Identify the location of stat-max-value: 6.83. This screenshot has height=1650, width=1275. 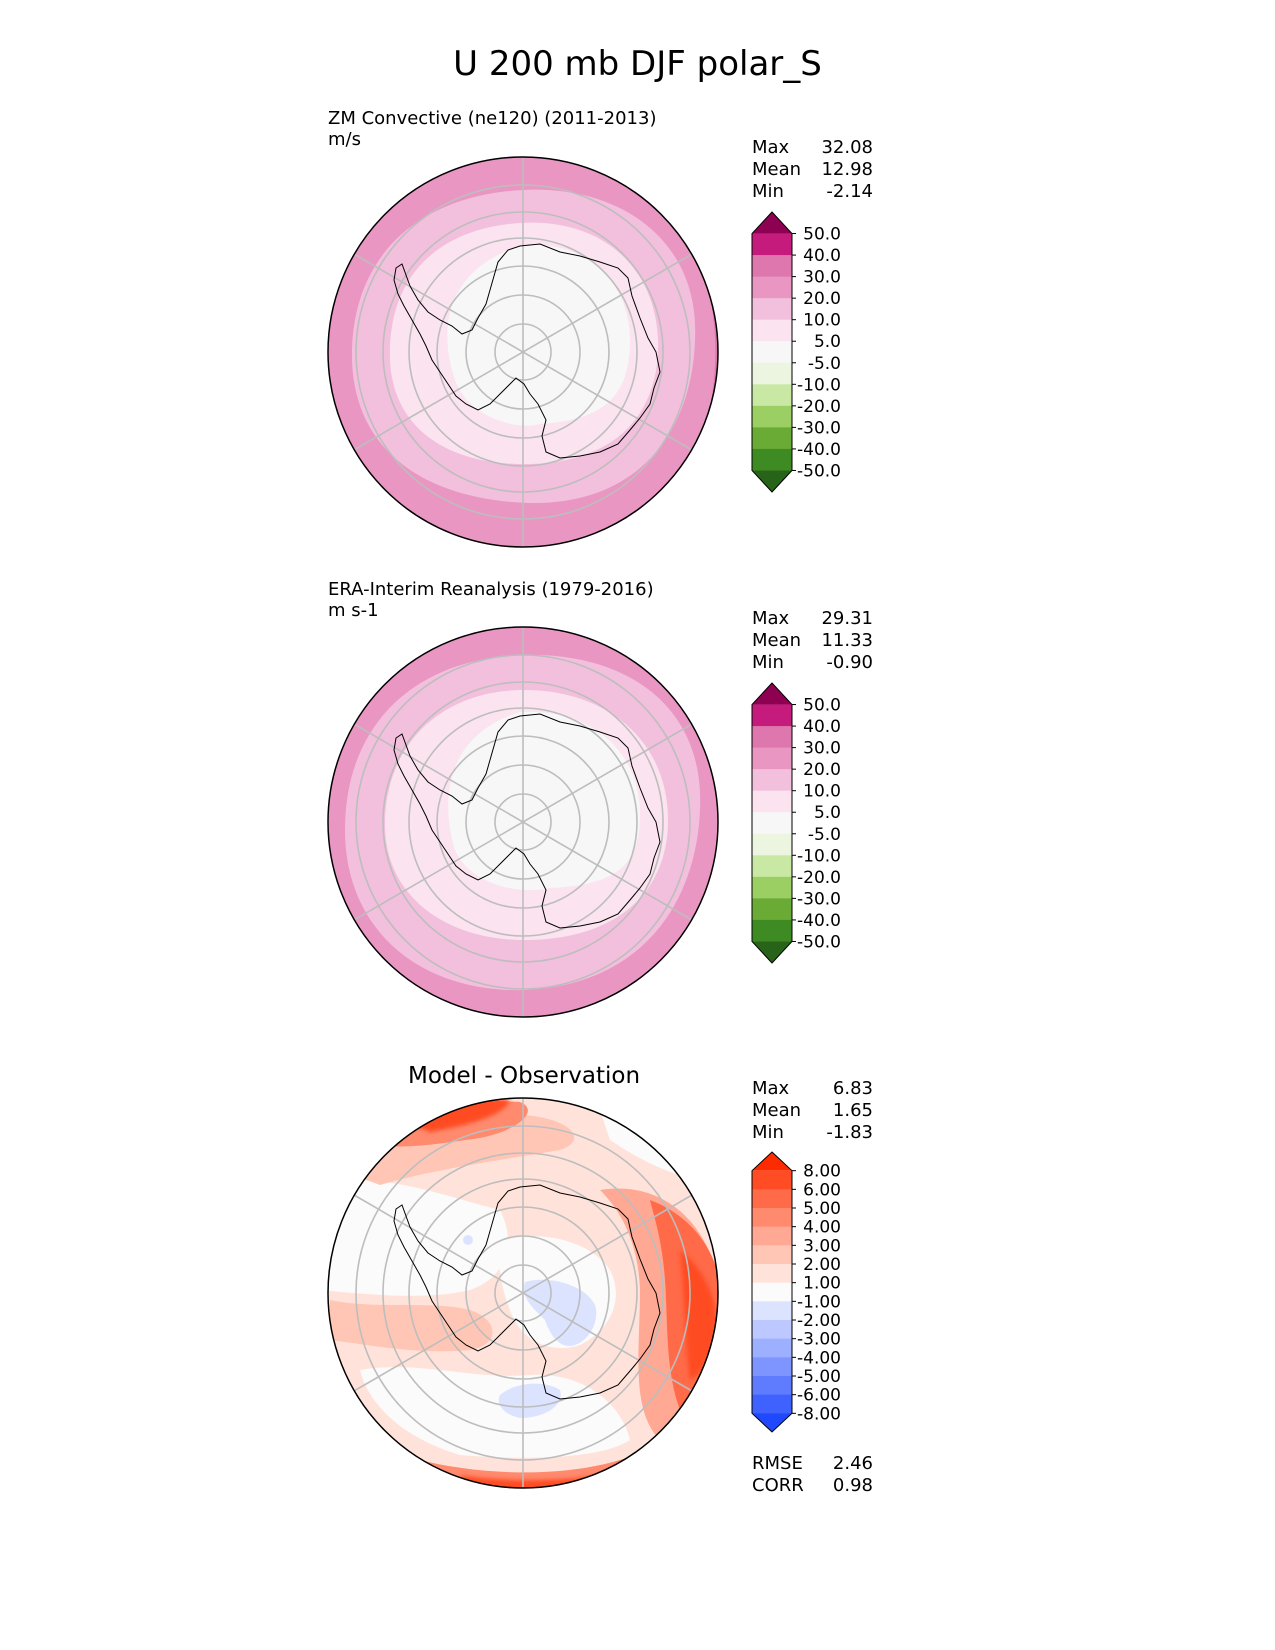
(852, 1088).